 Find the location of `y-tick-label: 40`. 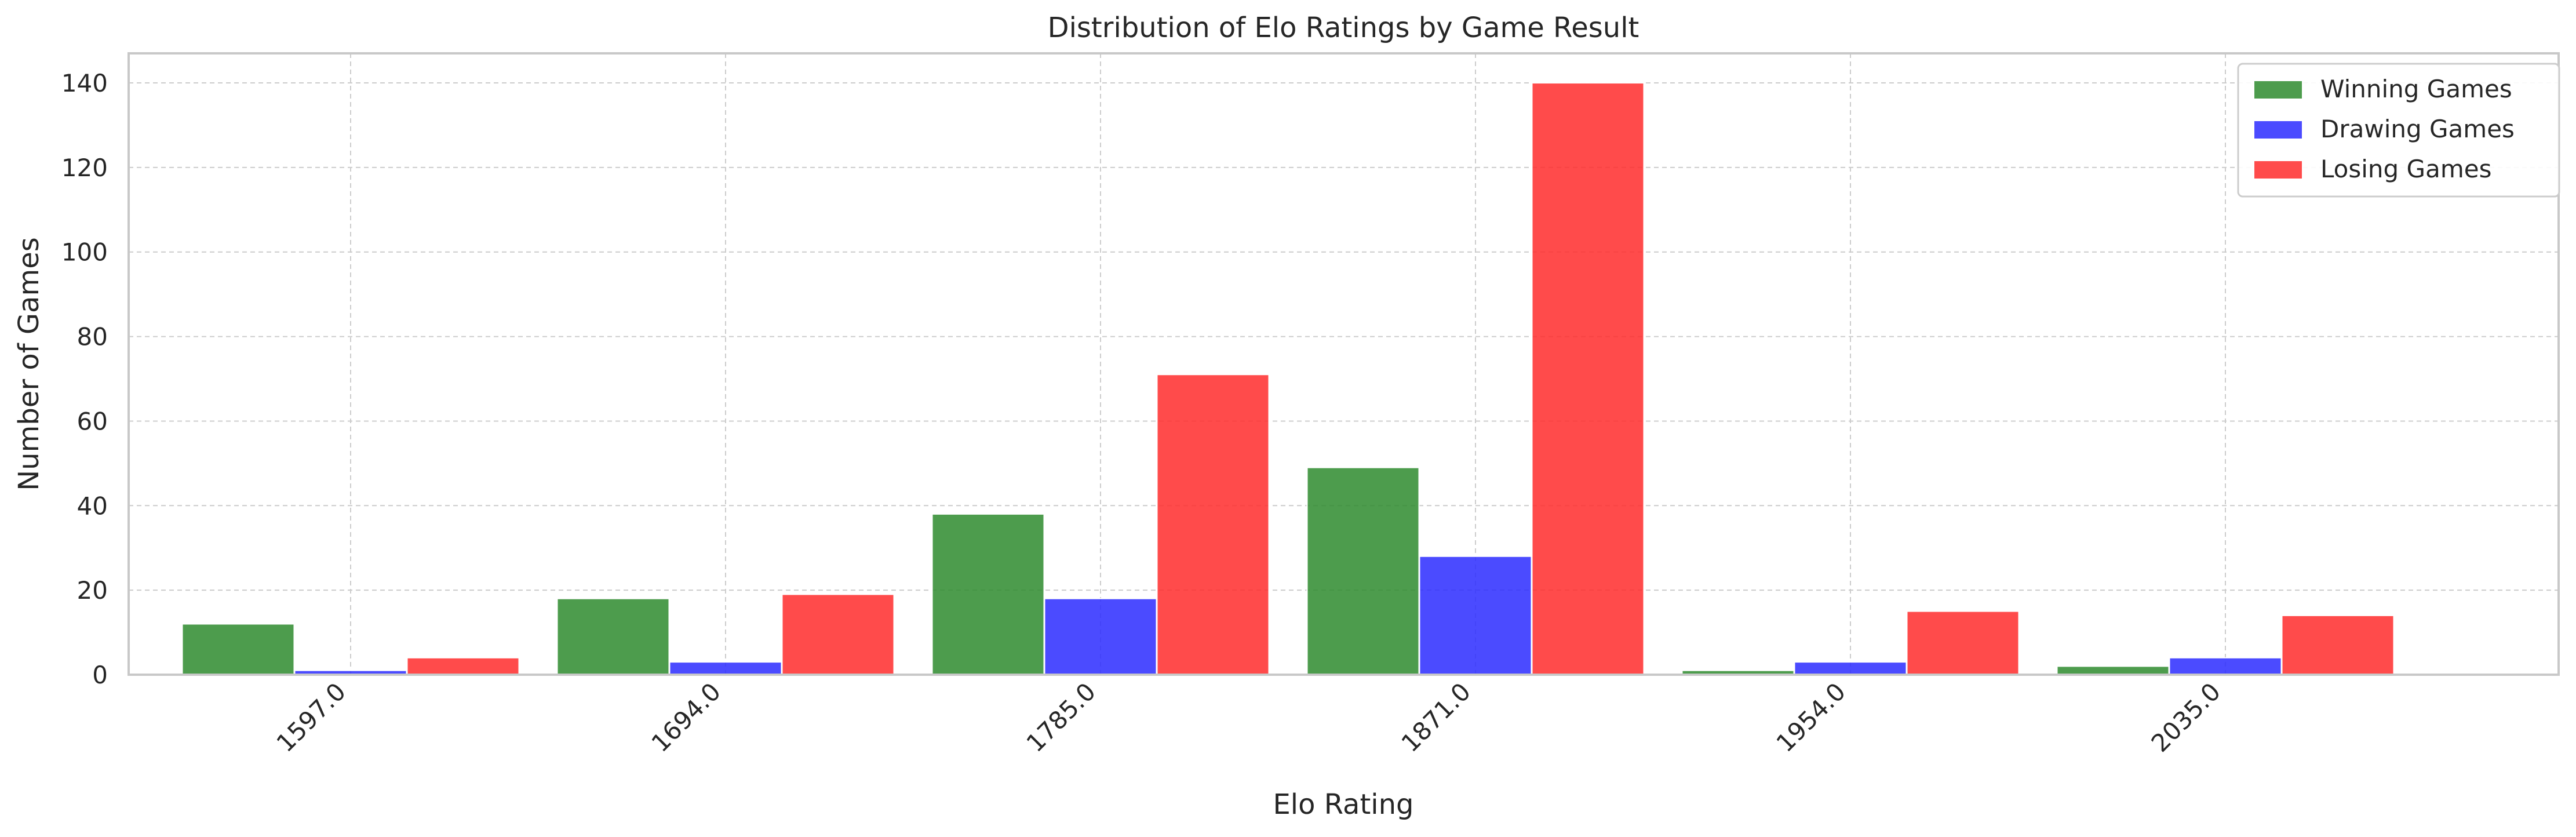

y-tick-label: 40 is located at coordinates (92, 506).